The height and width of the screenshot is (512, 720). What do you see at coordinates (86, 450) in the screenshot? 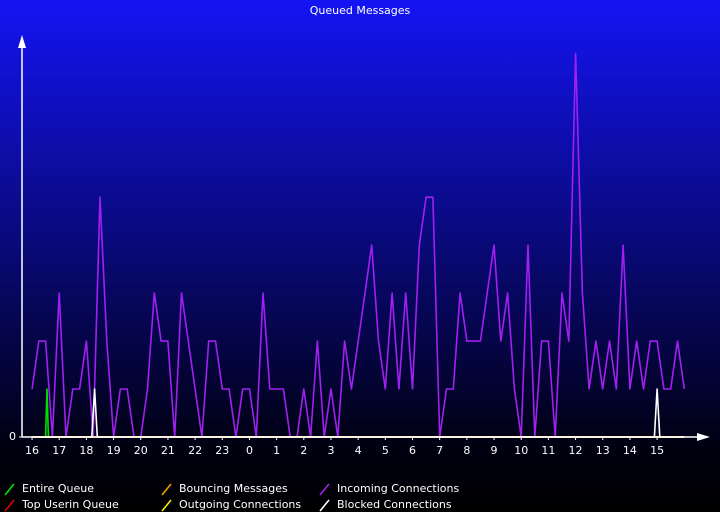
I see `x-tick-label: 18` at bounding box center [86, 450].